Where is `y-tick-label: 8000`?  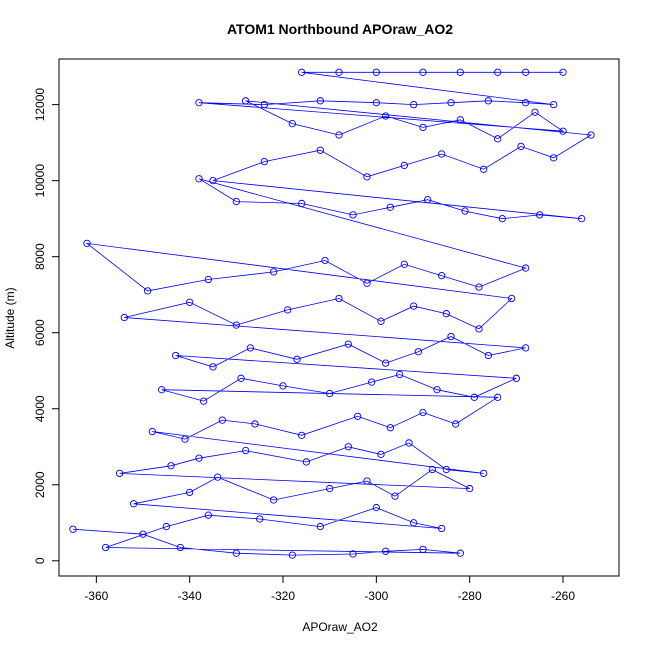
y-tick-label: 8000 is located at coordinates (40, 256).